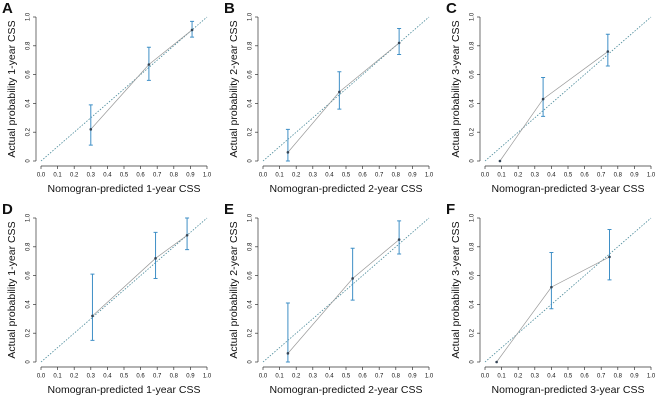  I want to click on panel-label: C, so click(451, 8).